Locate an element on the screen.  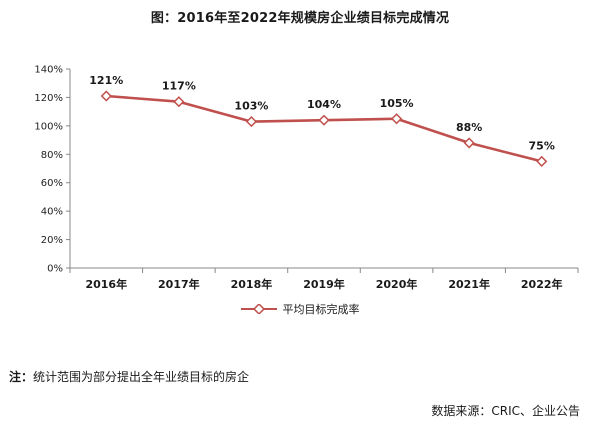
x-tick-label: 2017年 is located at coordinates (179, 284).